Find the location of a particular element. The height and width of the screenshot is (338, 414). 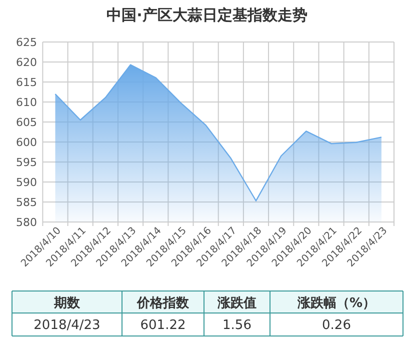

y-tick-label: 610 is located at coordinates (26, 102).